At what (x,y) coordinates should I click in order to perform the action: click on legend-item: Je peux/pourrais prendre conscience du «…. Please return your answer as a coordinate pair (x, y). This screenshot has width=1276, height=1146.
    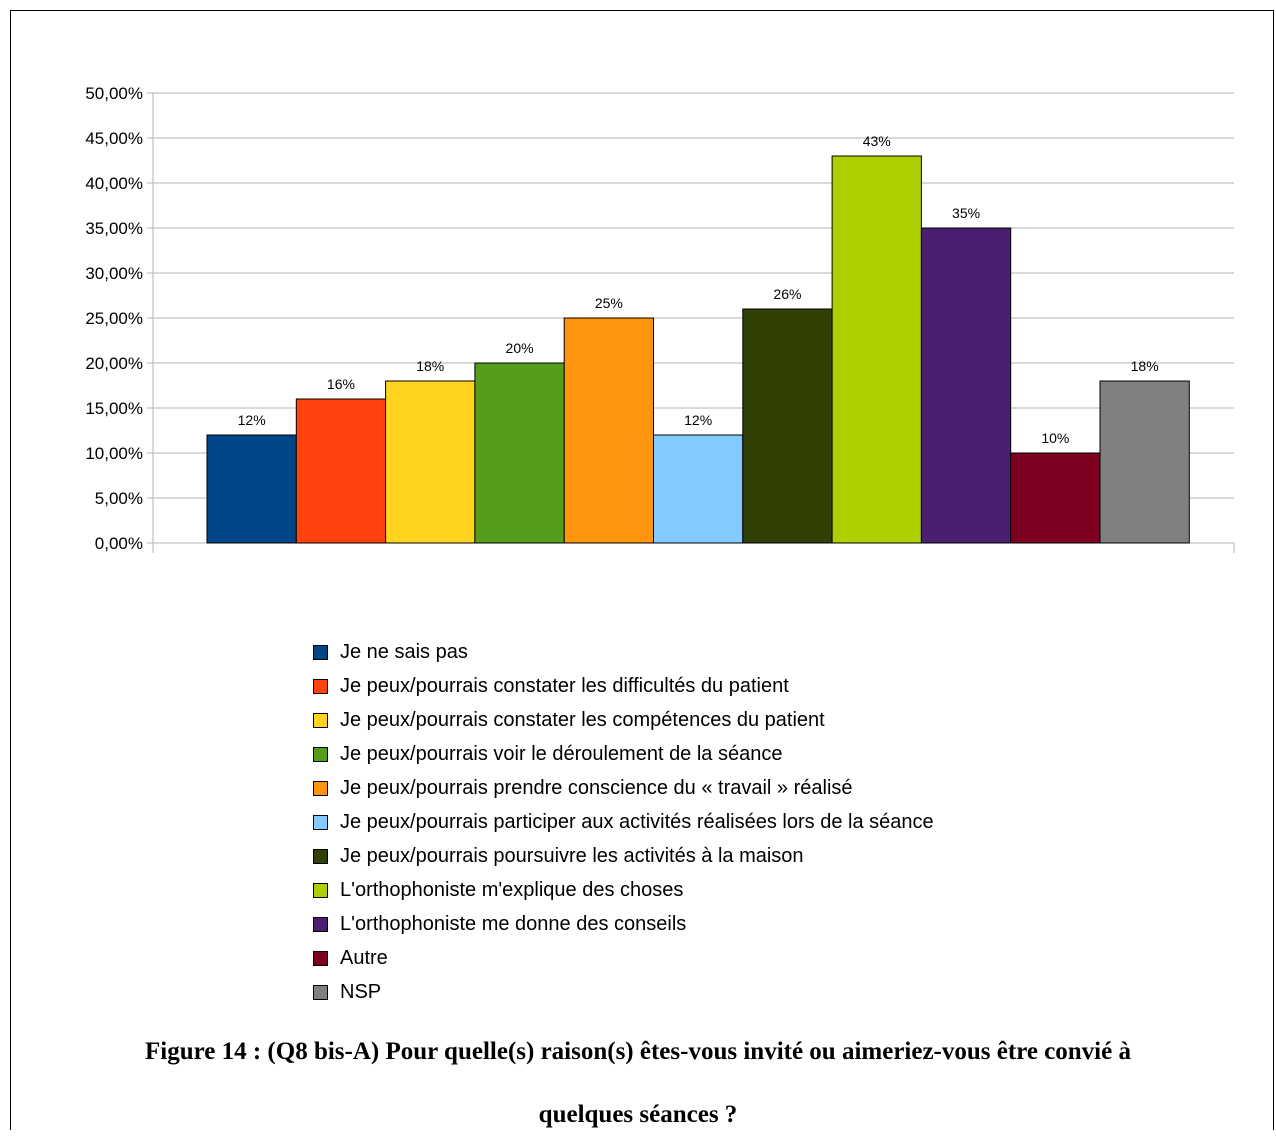
    Looking at the image, I should click on (623, 788).